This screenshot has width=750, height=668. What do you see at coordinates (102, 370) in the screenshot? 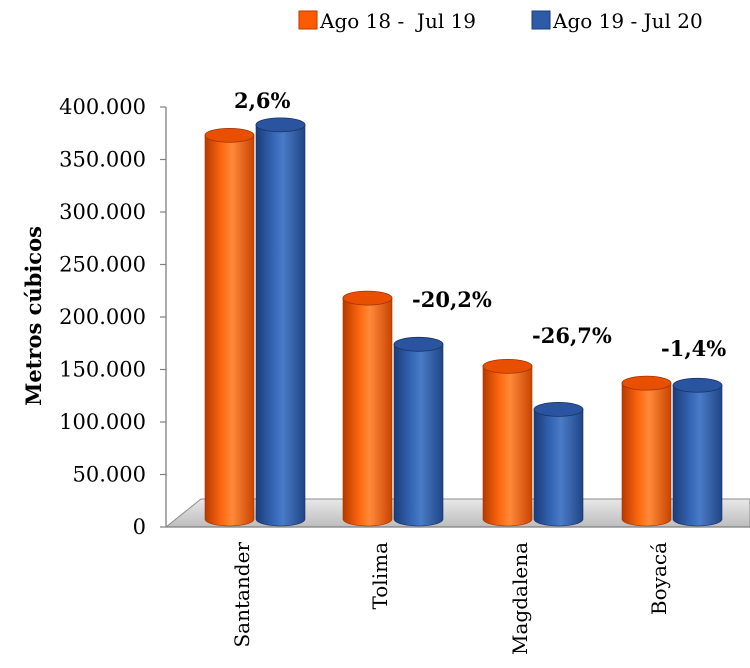
I see `y-tick-label: 150.000` at bounding box center [102, 370].